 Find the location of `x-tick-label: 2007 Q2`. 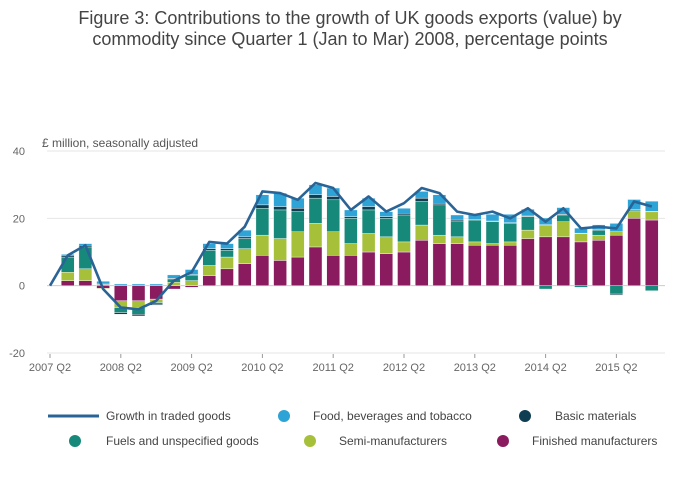

x-tick-label: 2007 Q2 is located at coordinates (50, 368).